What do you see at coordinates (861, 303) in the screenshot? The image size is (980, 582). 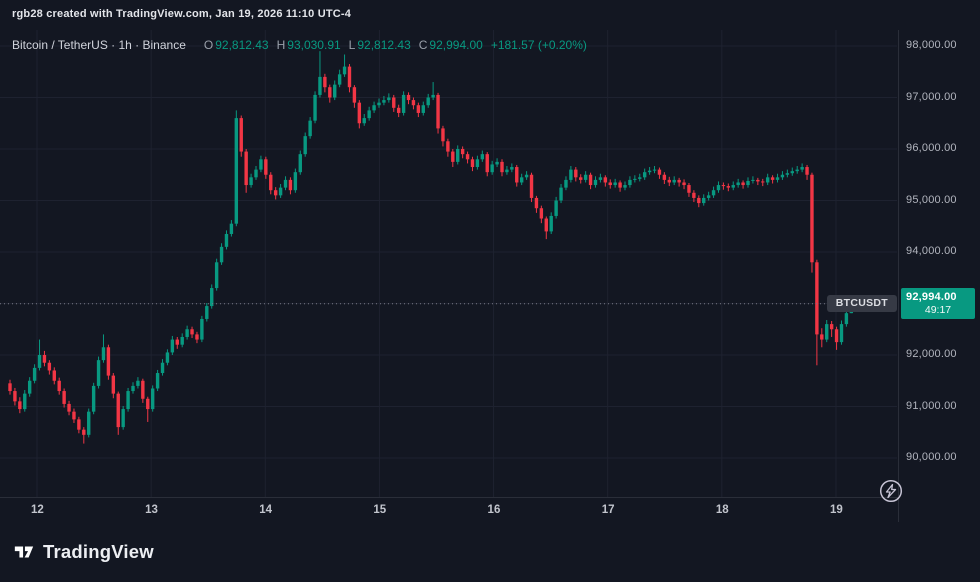 I see `symbol-name-label: BTCUSDT` at bounding box center [861, 303].